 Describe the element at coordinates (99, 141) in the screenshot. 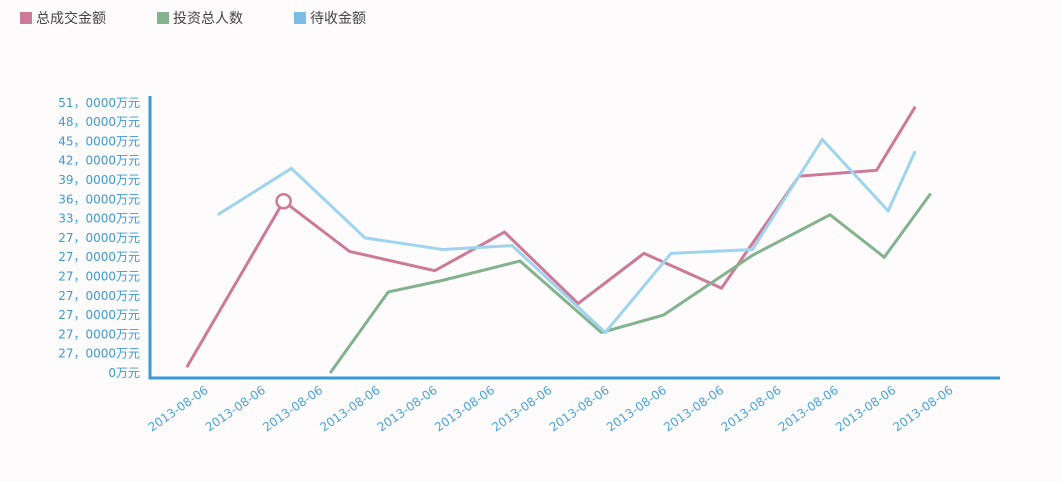

I see `y-tick-label: 45，0000万元` at that location.